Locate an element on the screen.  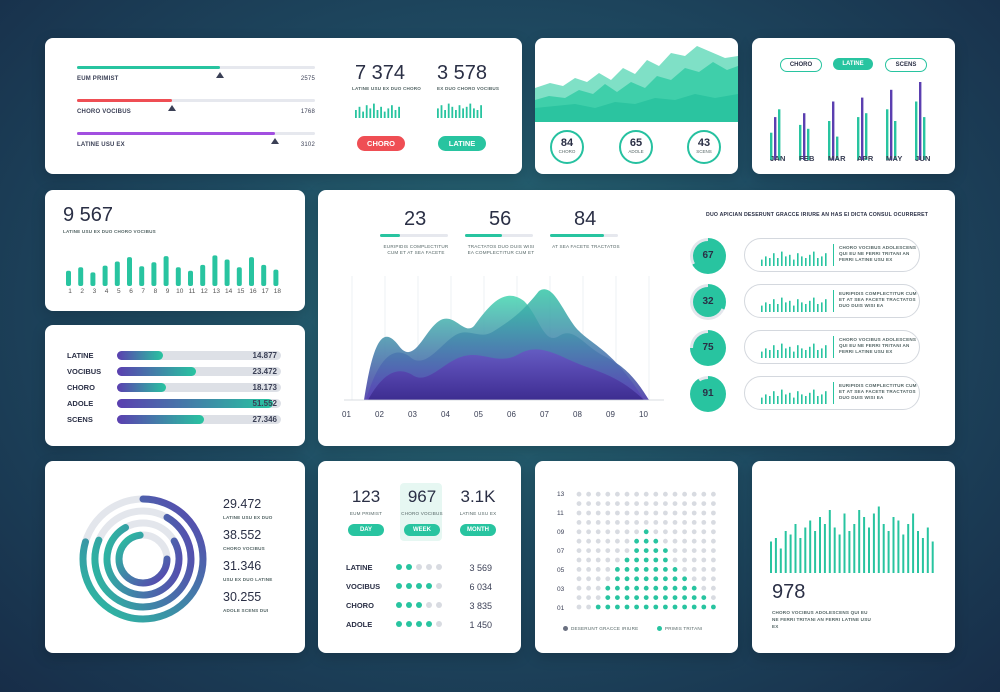
month-label: JAN is located at coordinates (778, 158).